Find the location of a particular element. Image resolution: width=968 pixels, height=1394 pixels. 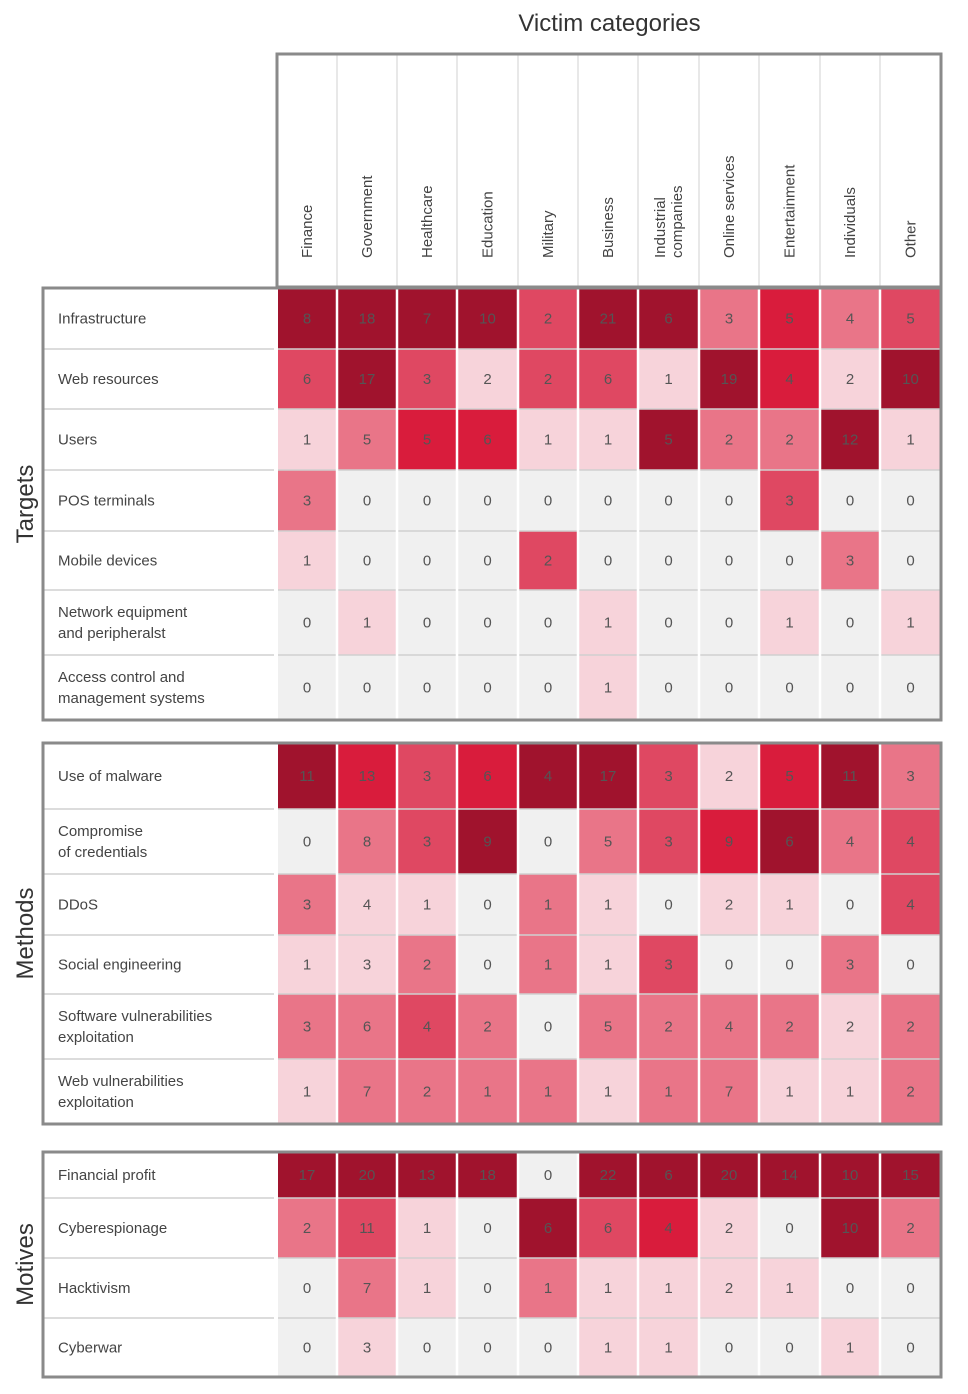

row-label-cyberespionage: Cyberespionage is located at coordinates (112, 1228).